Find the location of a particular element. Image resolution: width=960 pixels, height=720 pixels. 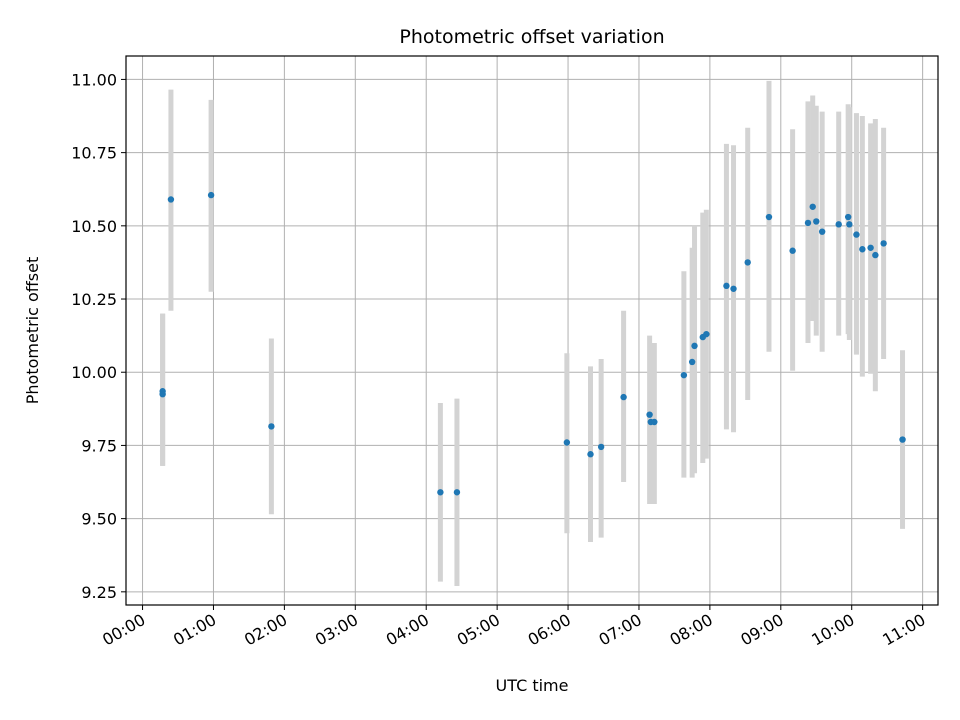

y-tick-label: 10.00 is located at coordinates (94, 372).